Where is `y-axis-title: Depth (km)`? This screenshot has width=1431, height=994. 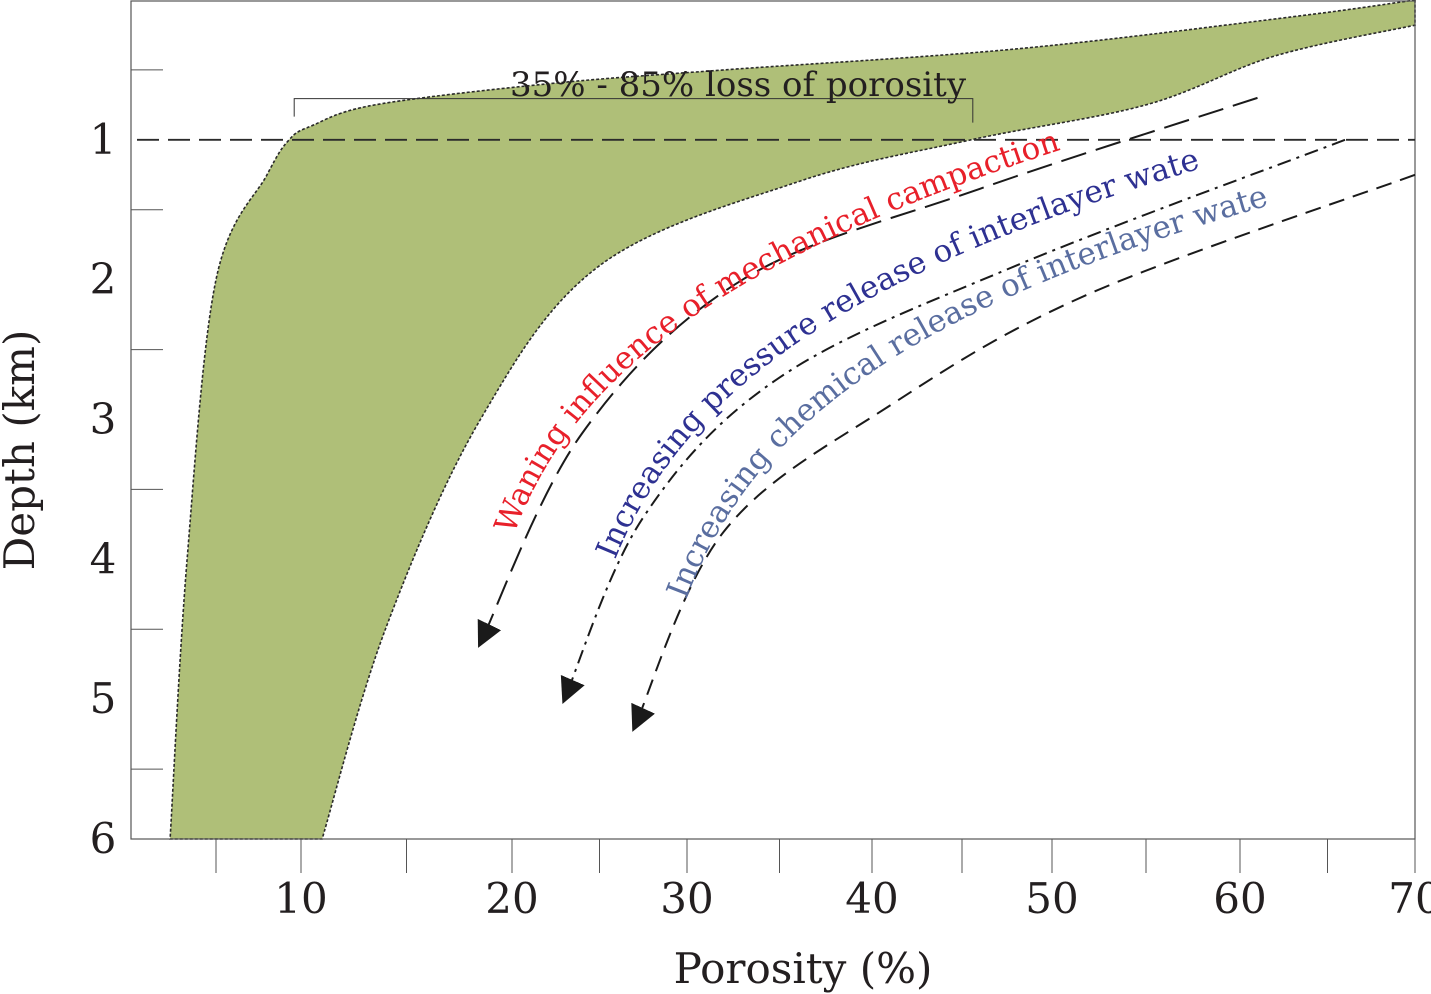
y-axis-title: Depth (km) is located at coordinates (22, 450).